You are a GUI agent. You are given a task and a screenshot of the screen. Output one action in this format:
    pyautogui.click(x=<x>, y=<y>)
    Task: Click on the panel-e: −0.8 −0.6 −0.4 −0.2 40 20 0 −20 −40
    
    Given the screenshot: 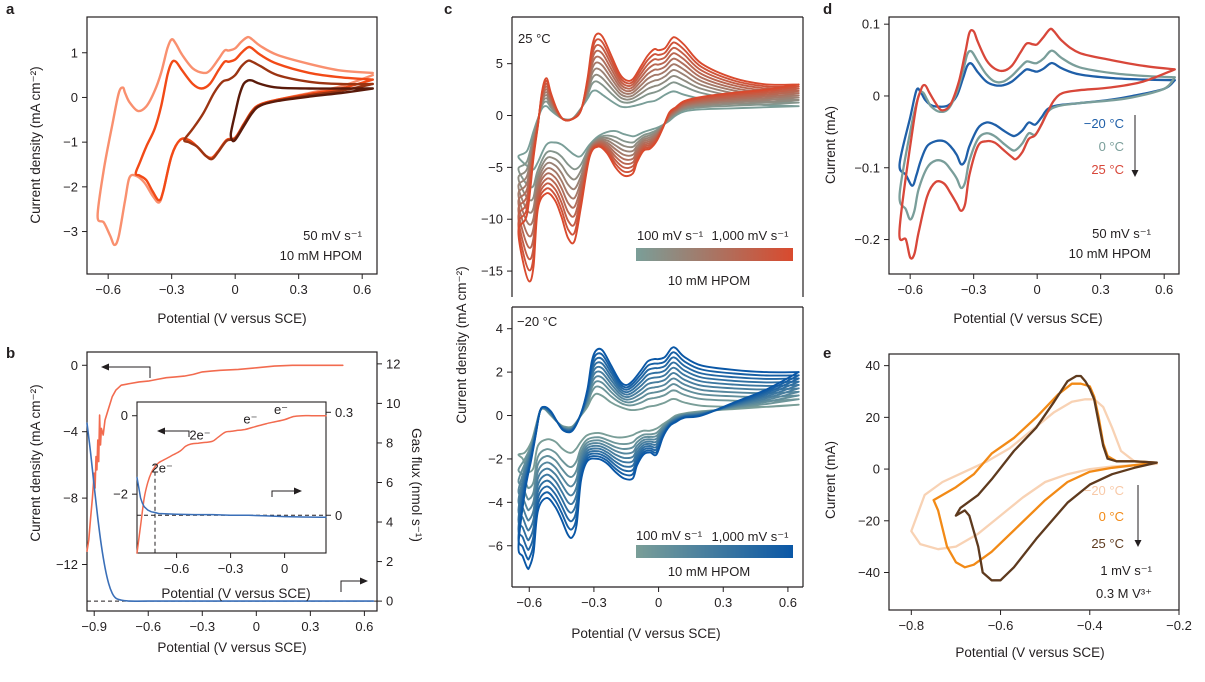 What is the action you would take?
    pyautogui.click(x=1025, y=493)
    